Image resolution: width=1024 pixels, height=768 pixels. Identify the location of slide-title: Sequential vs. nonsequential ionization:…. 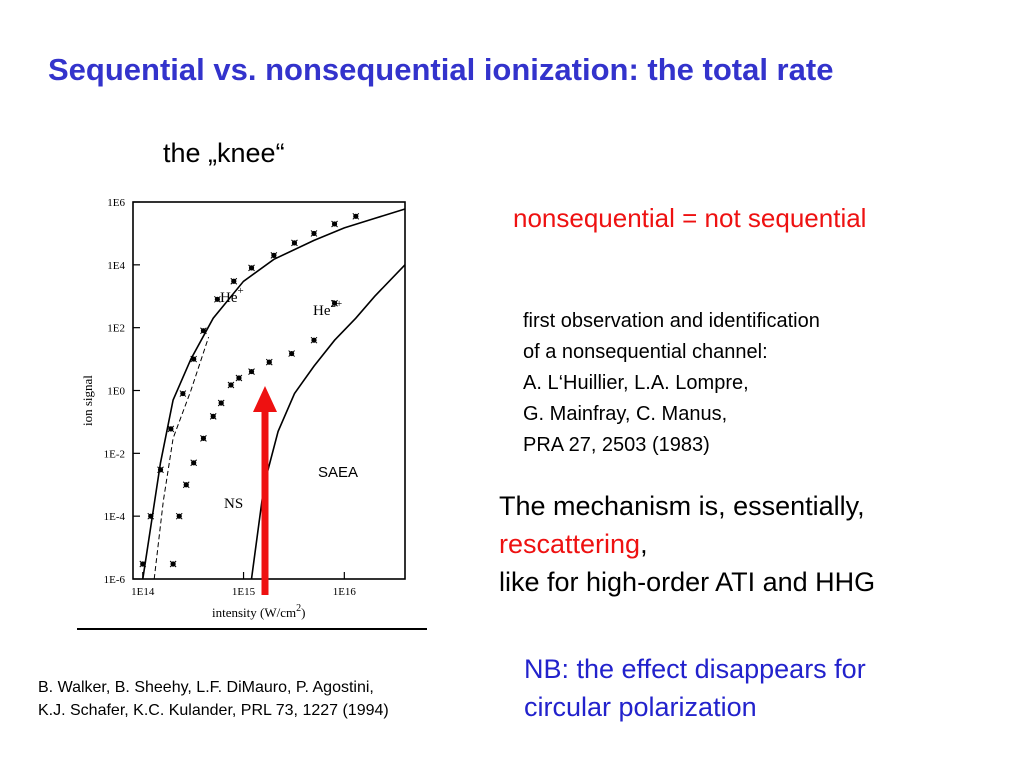
(441, 69).